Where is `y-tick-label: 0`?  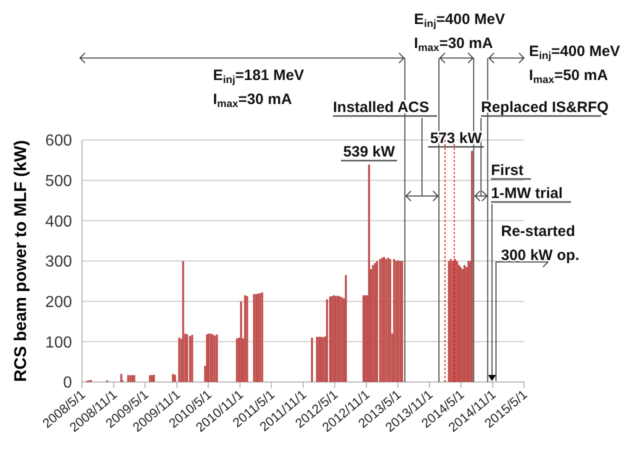 y-tick-label: 0 is located at coordinates (67, 383).